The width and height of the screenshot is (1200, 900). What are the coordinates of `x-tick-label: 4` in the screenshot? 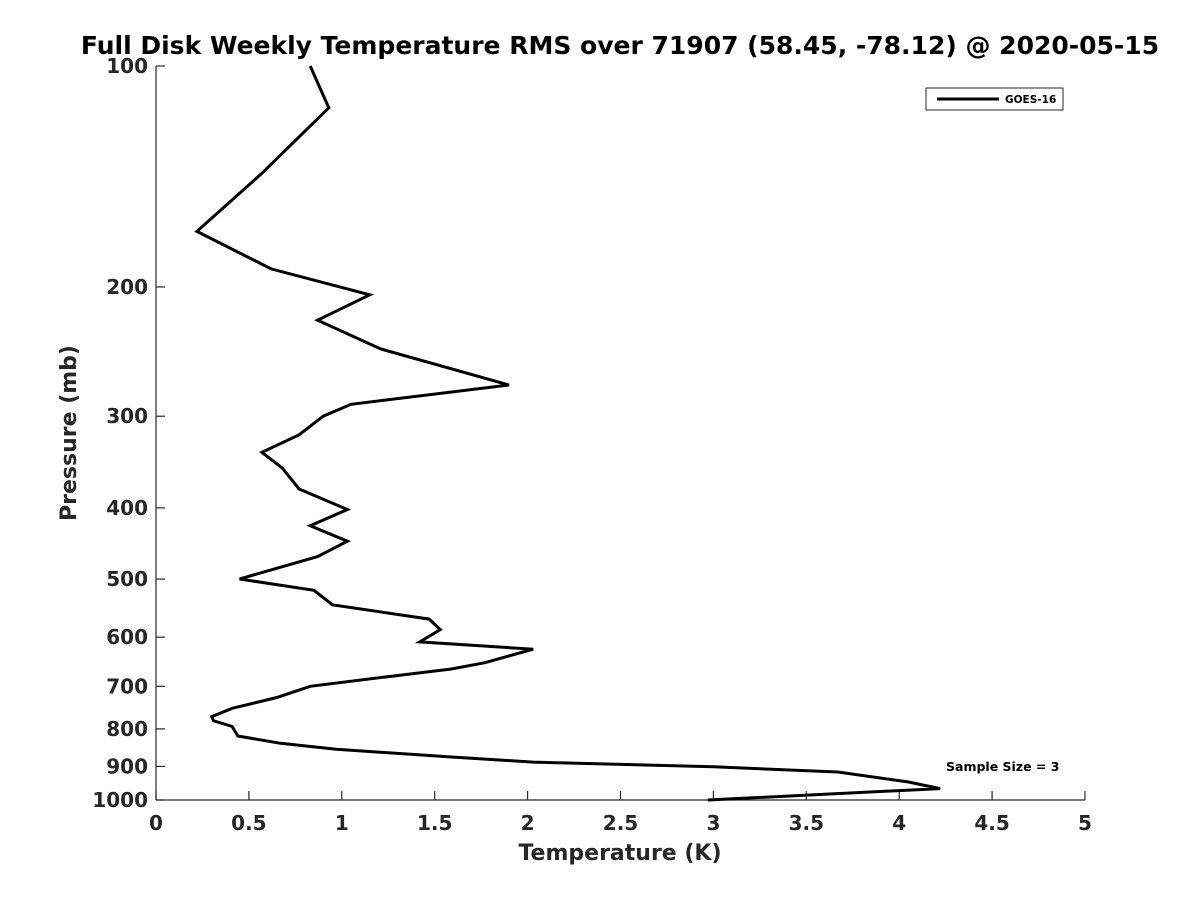 It's located at (899, 823).